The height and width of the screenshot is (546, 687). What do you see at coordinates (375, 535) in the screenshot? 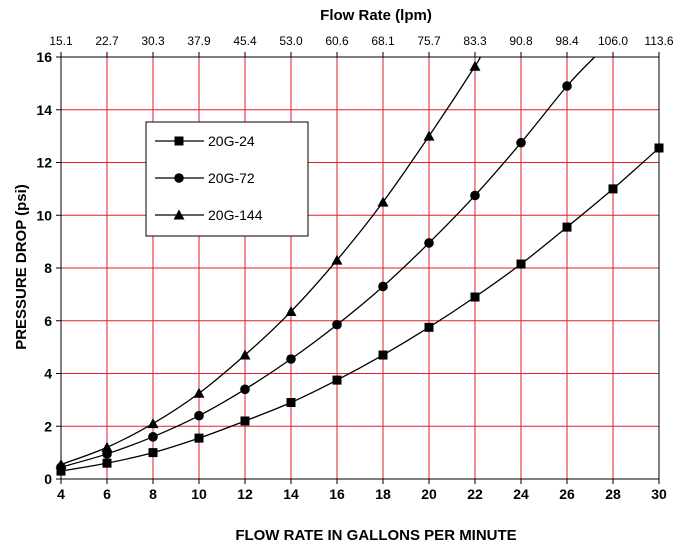
I see `x-axis-title: FLOW RATE IN GALLONS PER MINUTE` at bounding box center [375, 535].